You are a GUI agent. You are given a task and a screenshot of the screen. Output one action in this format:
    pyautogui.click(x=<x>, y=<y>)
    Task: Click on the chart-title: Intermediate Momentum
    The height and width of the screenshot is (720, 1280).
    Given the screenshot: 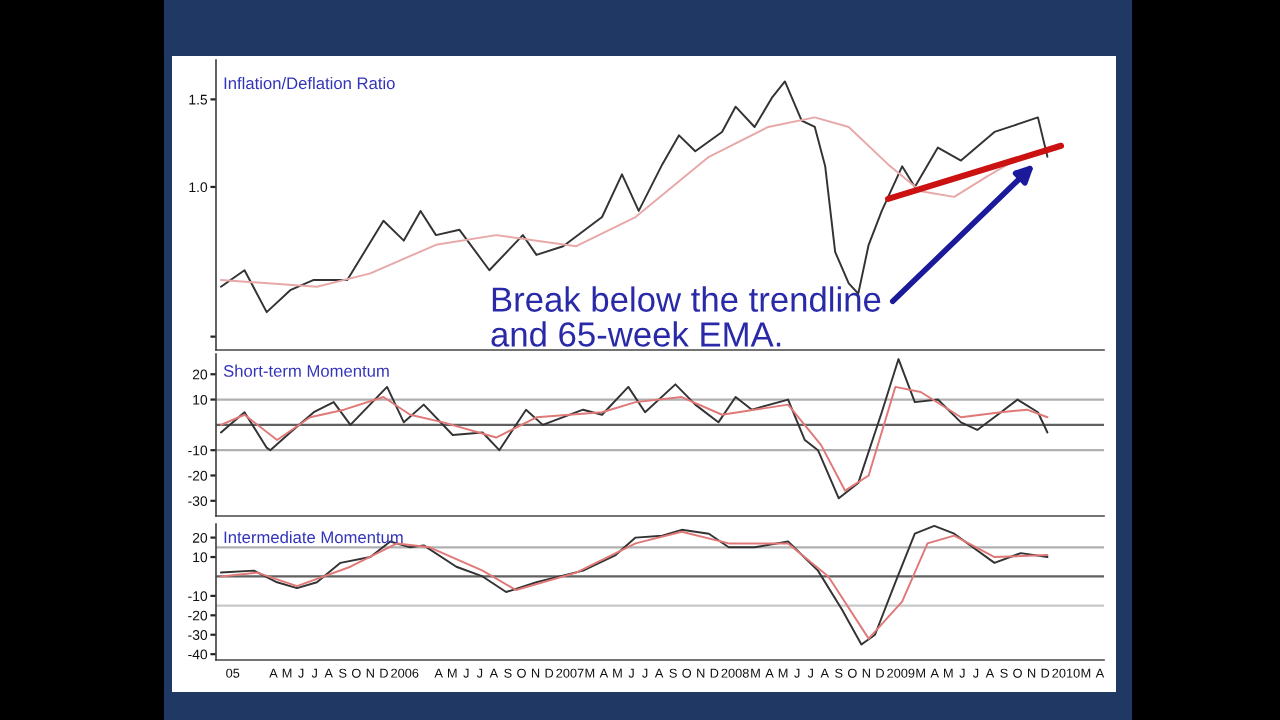 What is the action you would take?
    pyautogui.click(x=313, y=537)
    